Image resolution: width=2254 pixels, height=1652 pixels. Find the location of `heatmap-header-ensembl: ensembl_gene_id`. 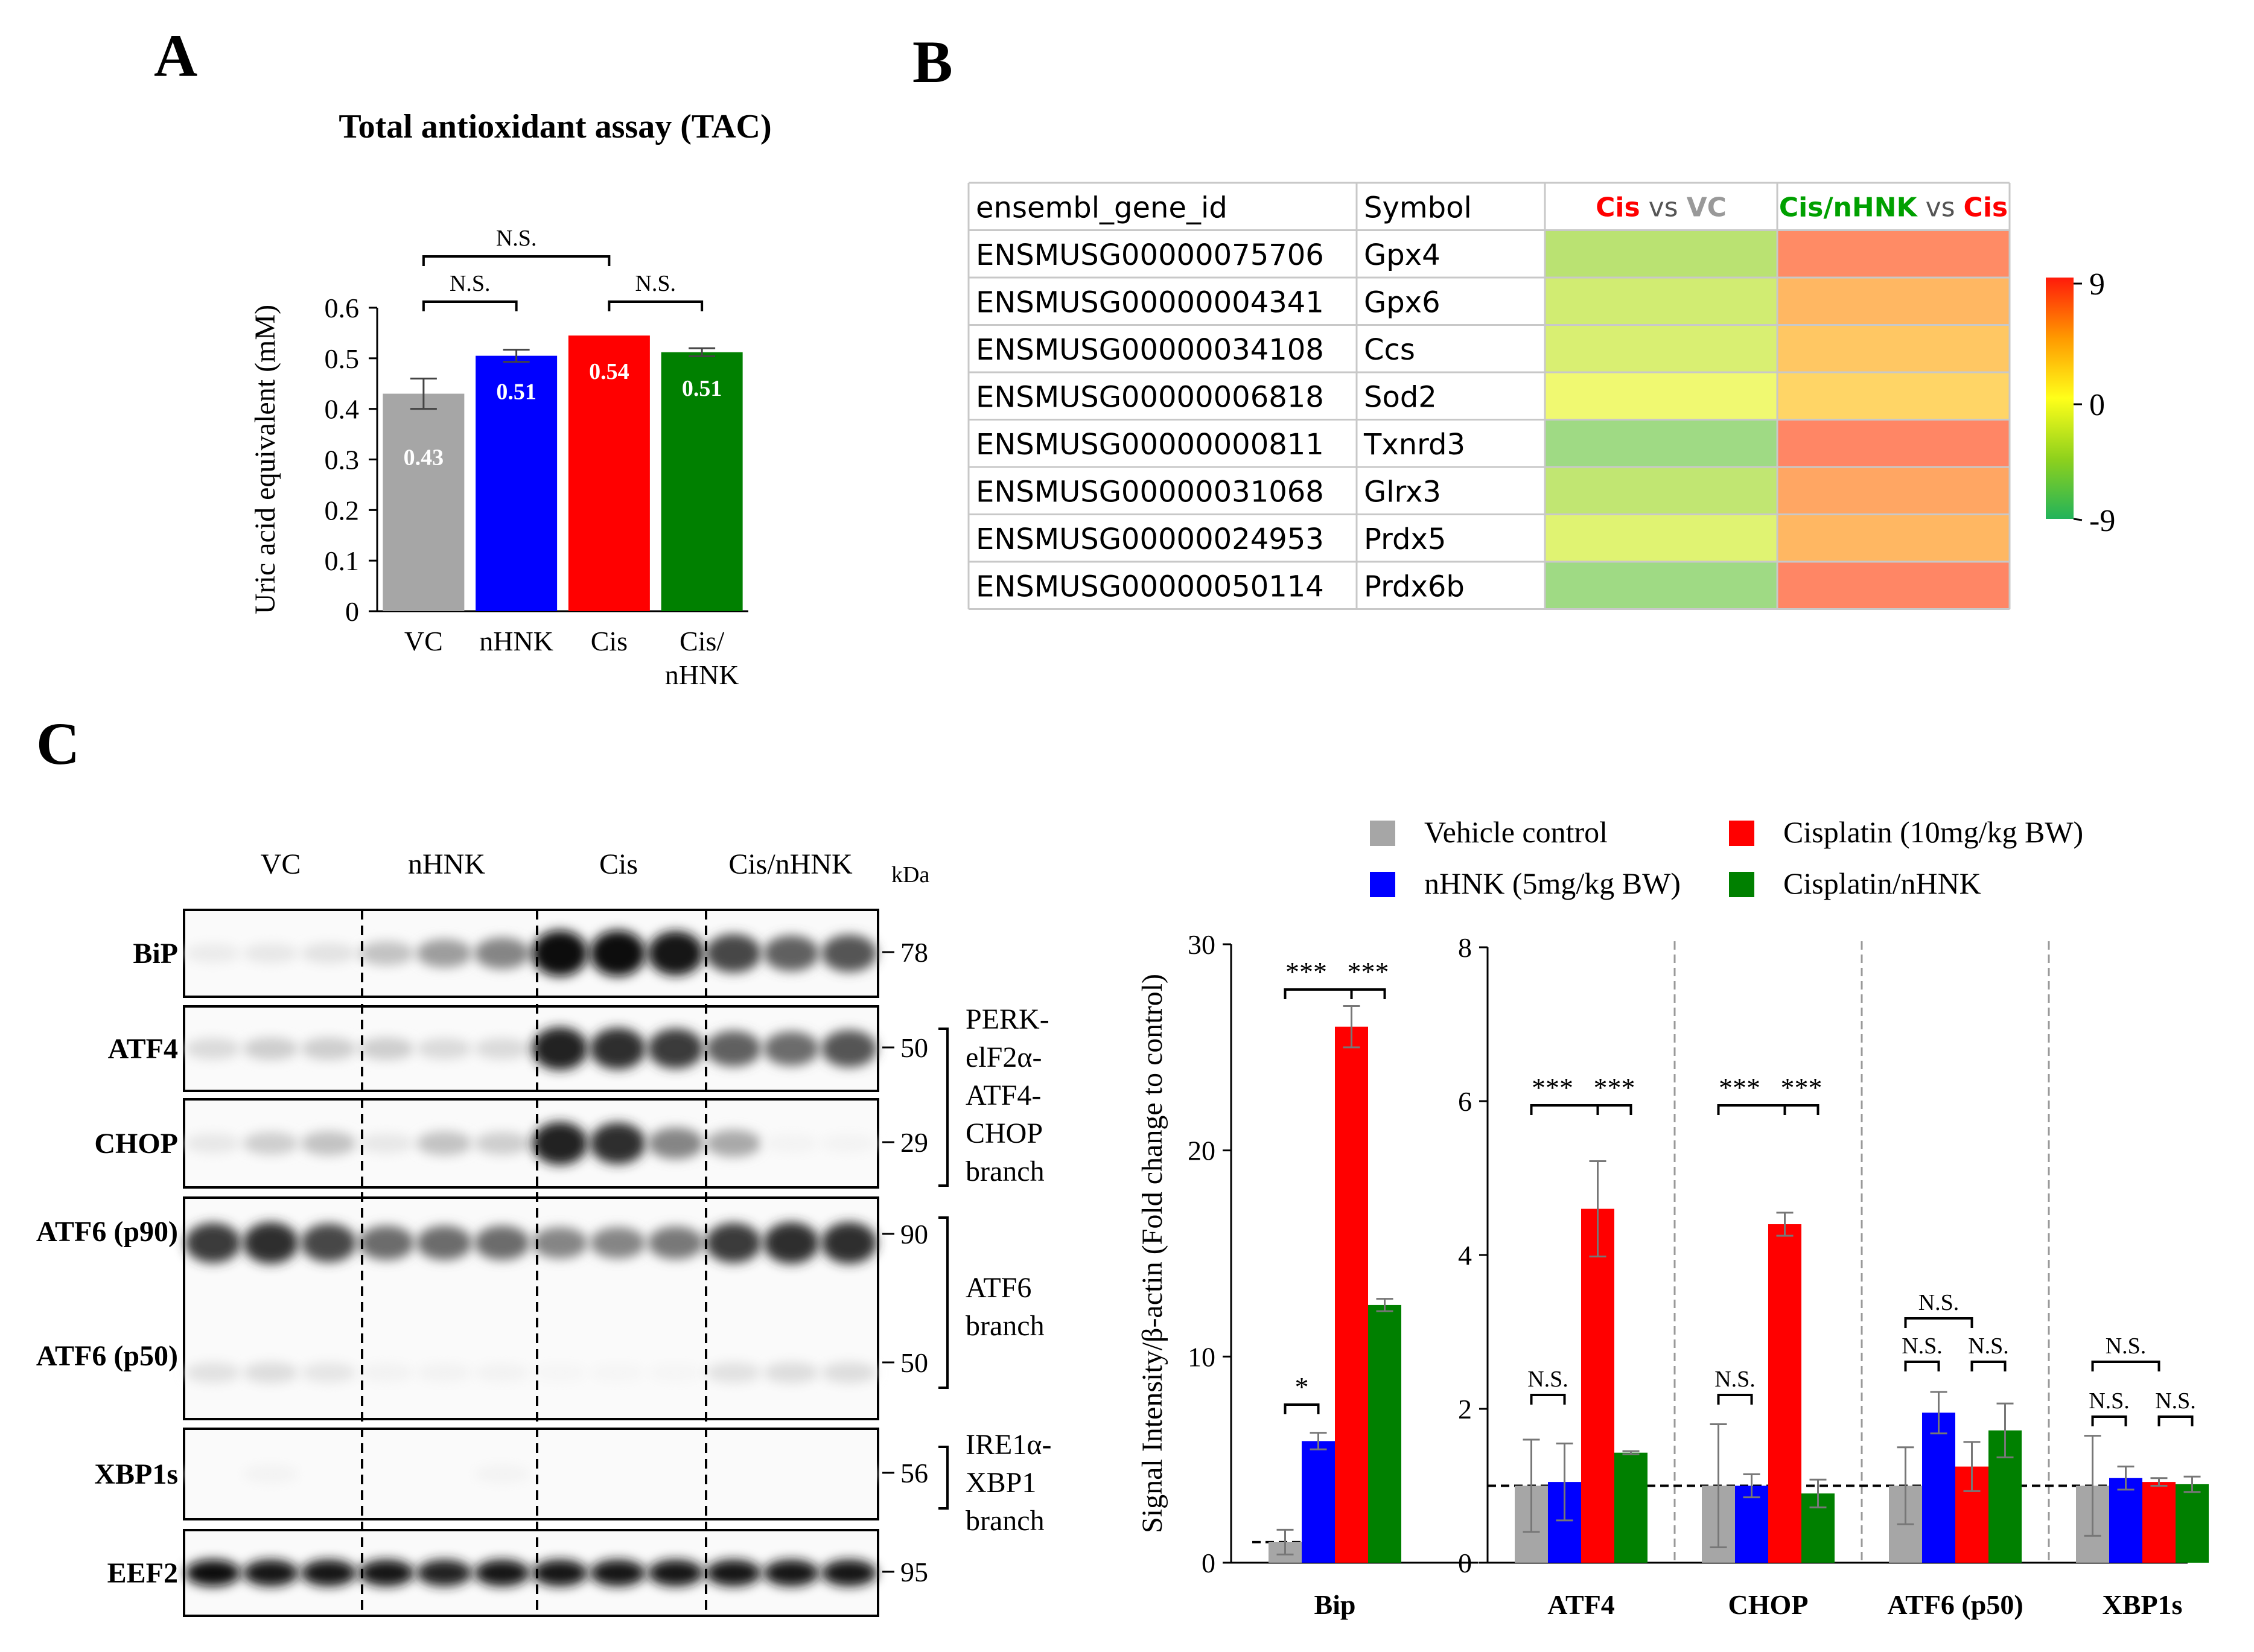

heatmap-header-ensembl: ensembl_gene_id is located at coordinates (1101, 207).